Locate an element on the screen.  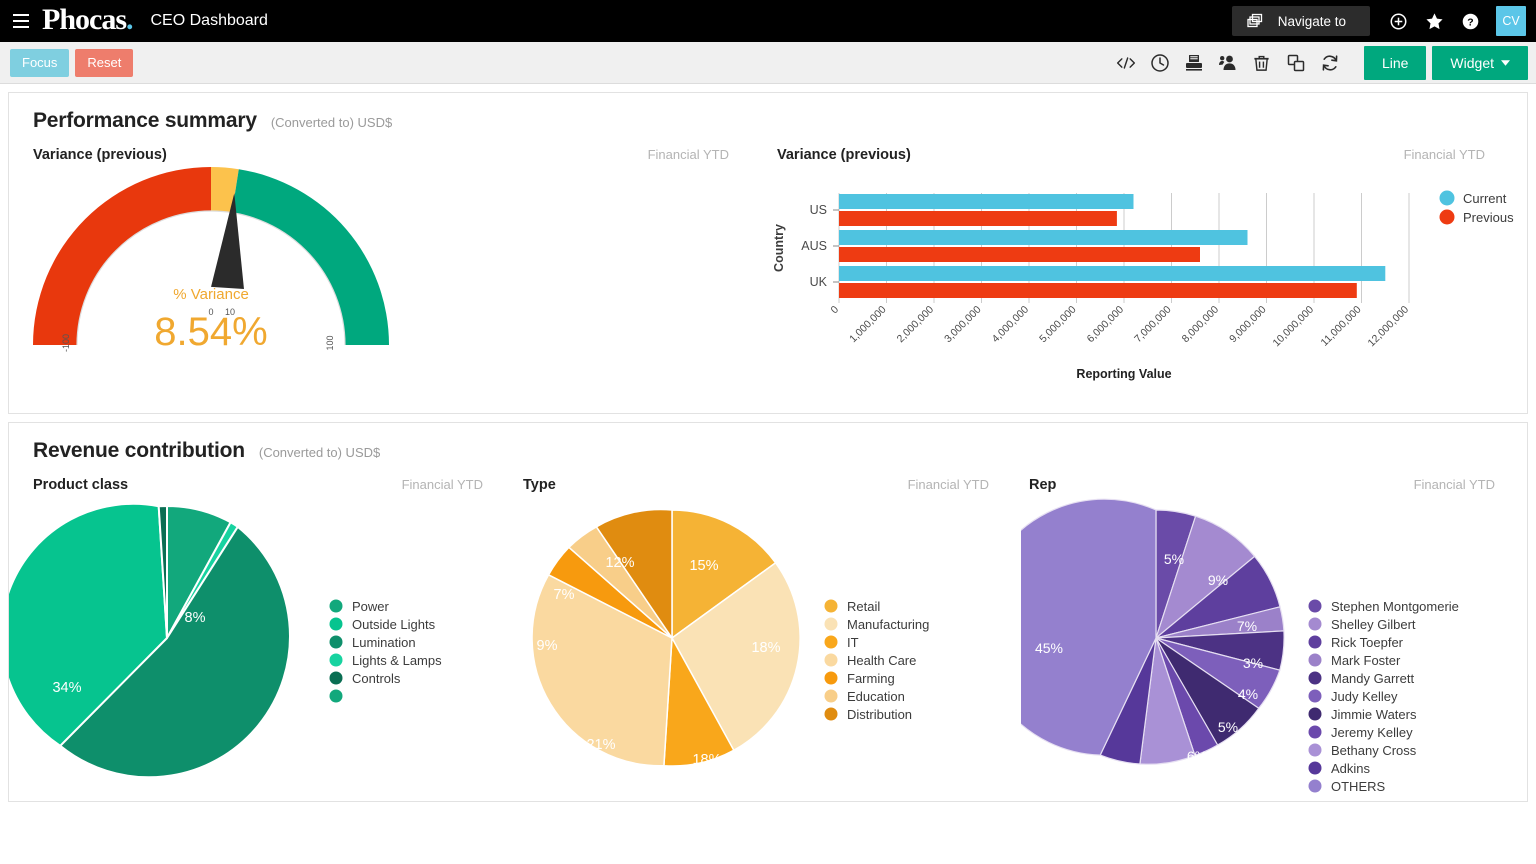
widget-pie-type: Type Financial YTD is located at coordinates (768, 628).